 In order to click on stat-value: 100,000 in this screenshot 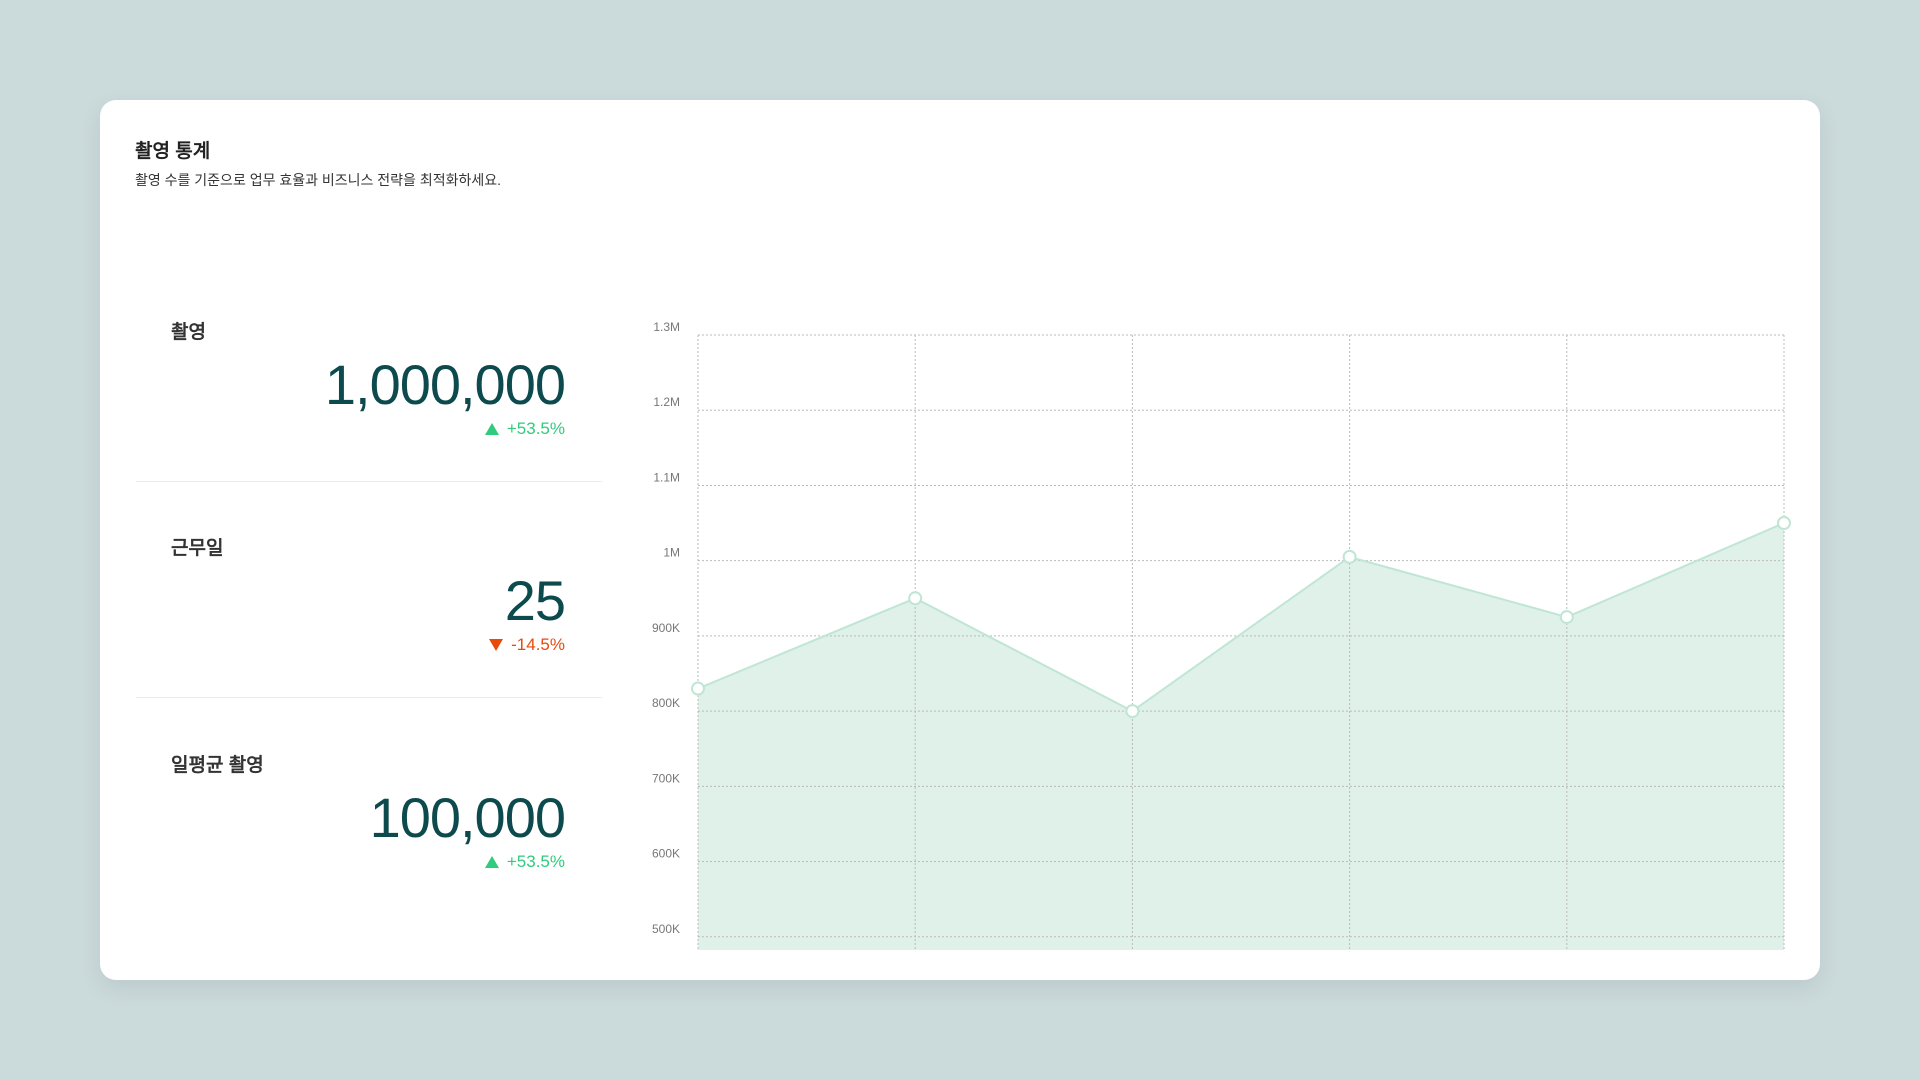, I will do `click(467, 817)`.